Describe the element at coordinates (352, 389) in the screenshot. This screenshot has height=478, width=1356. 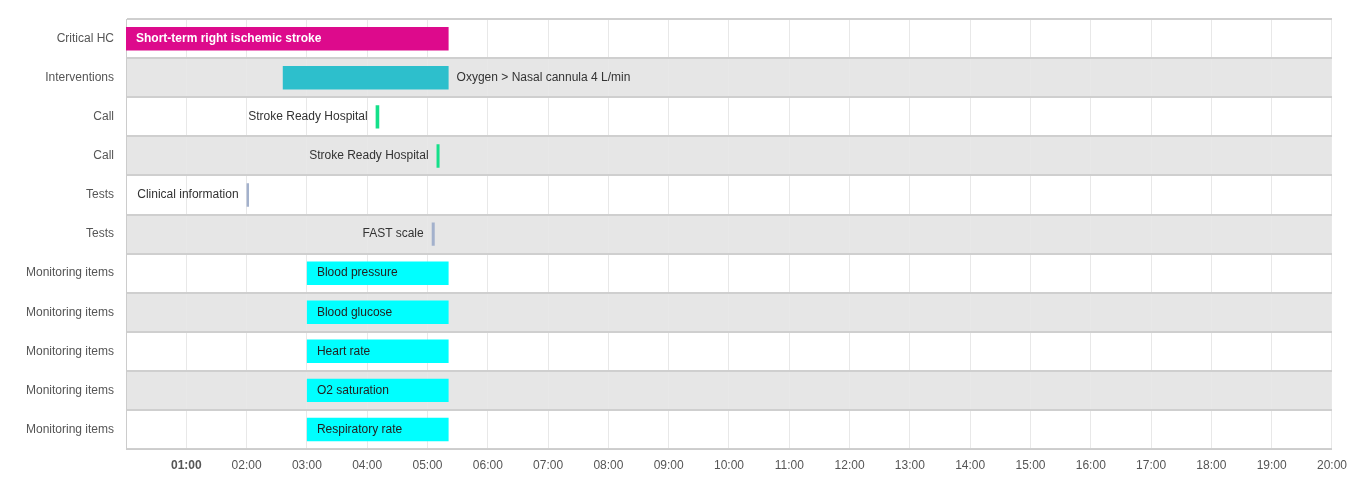
I see `data-label: O2 saturation` at that location.